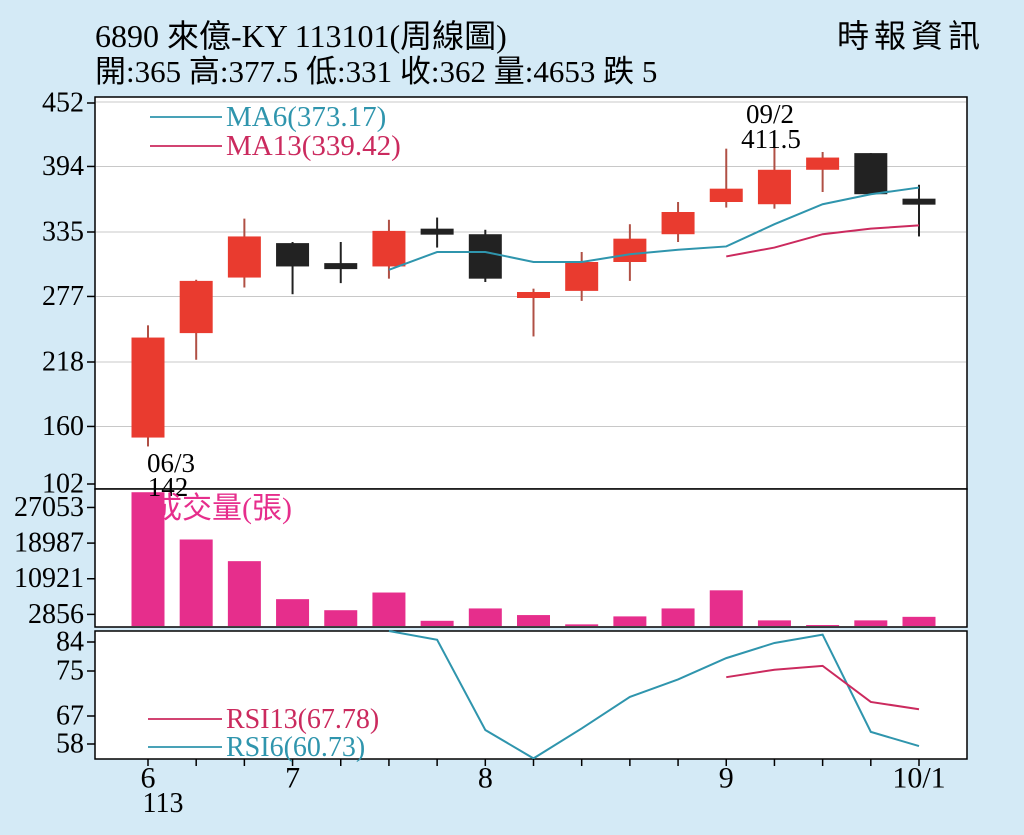 The image size is (1024, 835). I want to click on price-axis-label: 335, so click(63, 232).